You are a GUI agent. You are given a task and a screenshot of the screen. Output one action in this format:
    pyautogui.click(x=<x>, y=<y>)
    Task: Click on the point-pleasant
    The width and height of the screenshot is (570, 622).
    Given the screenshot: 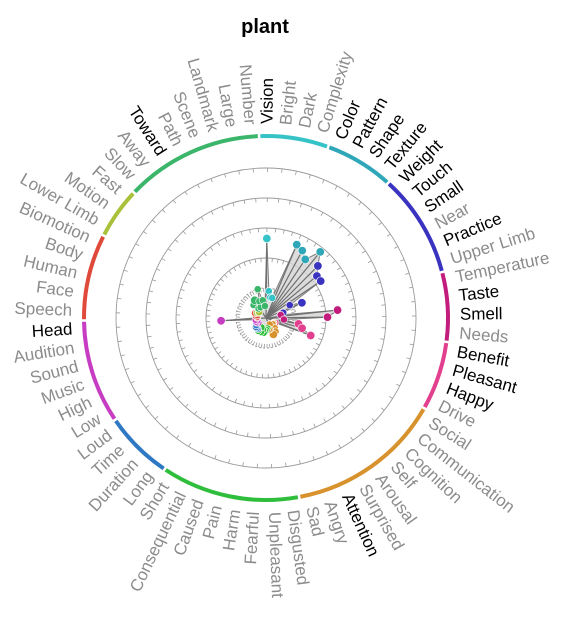 What is the action you would take?
    pyautogui.click(x=302, y=328)
    